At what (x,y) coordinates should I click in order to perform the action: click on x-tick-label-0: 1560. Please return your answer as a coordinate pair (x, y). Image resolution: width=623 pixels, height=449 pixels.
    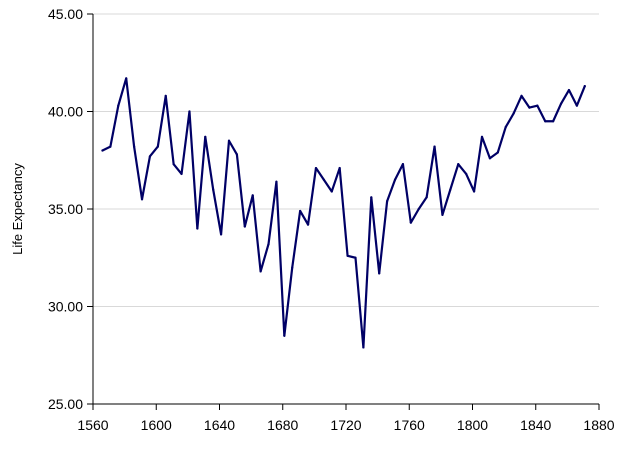
    Looking at the image, I should click on (92, 425).